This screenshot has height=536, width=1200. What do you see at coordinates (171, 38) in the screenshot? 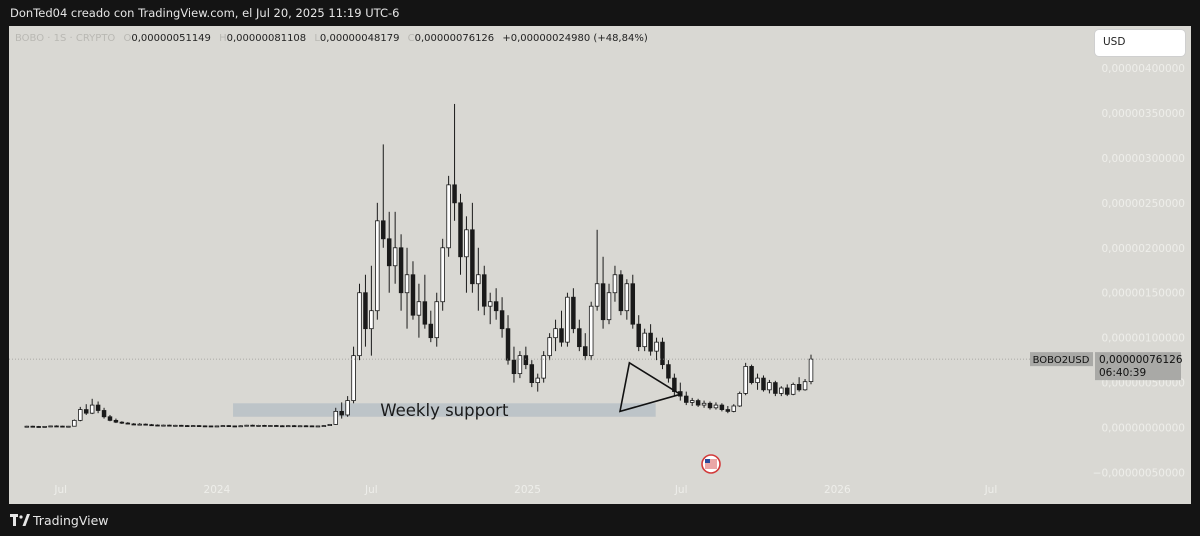
I see `legend-open-value: 0,00000051149` at bounding box center [171, 38].